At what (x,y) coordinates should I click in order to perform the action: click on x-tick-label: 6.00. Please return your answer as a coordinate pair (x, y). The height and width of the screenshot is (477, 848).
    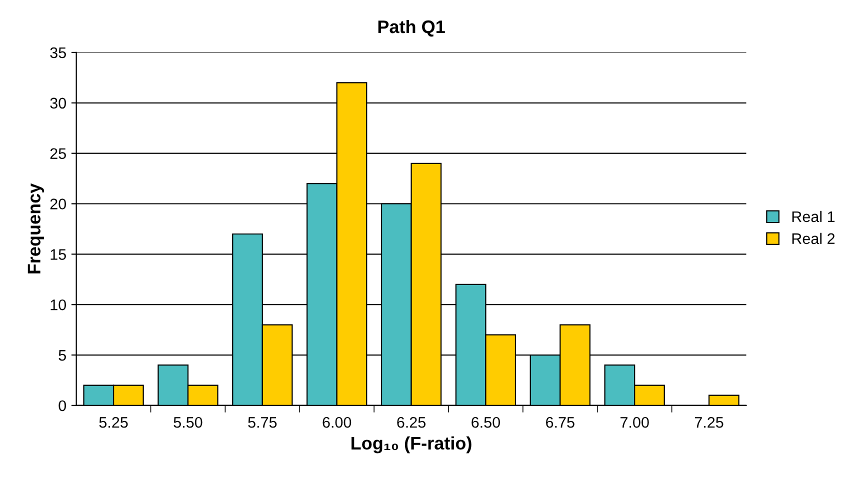
    Looking at the image, I should click on (337, 422).